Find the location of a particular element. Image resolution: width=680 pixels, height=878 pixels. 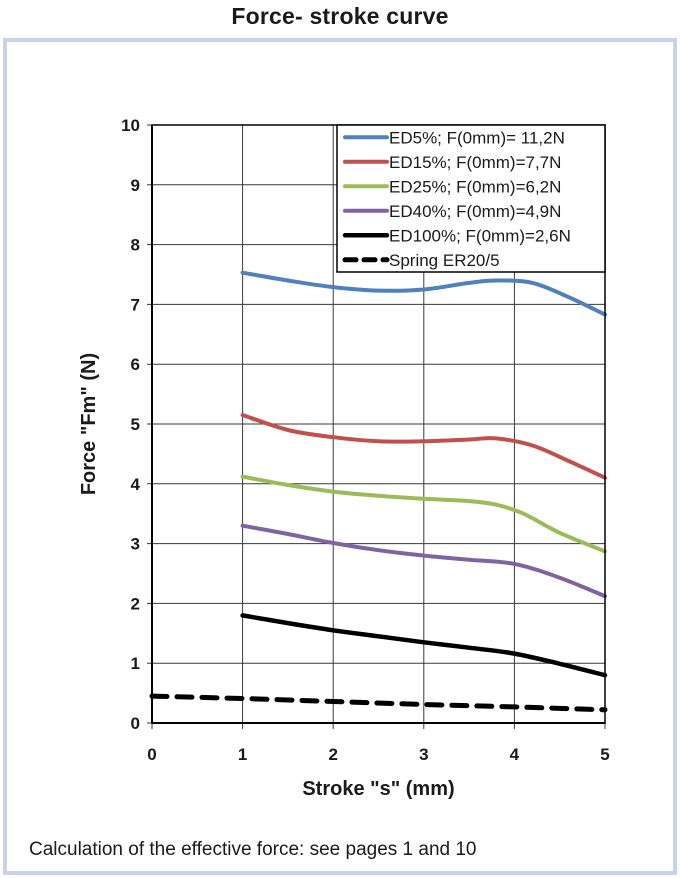

legend-entry: Spring ER20/5 is located at coordinates (421, 260).